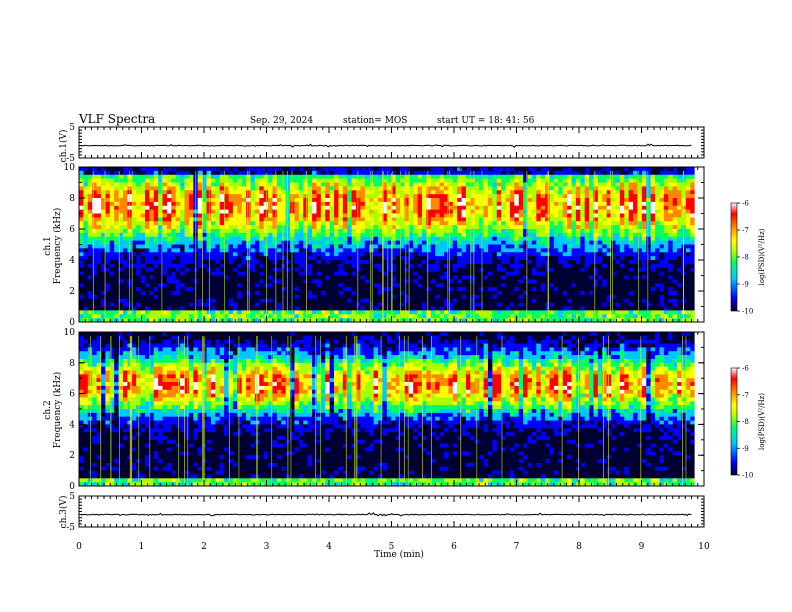 The height and width of the screenshot is (612, 792). What do you see at coordinates (63, 512) in the screenshot?
I see `ch3-waveform-ylabel: ch.3(V)` at bounding box center [63, 512].